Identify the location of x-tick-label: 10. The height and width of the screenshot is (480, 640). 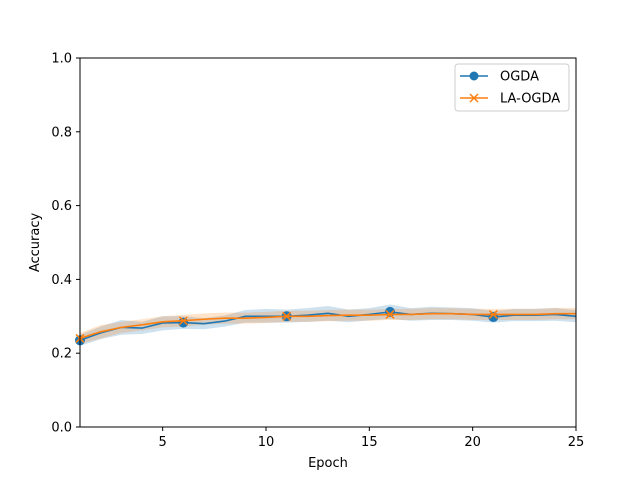
(266, 442).